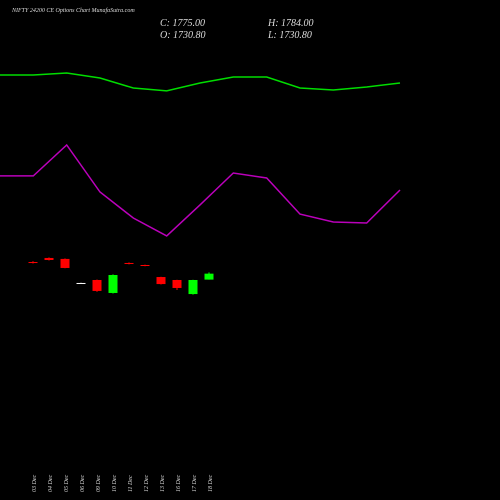 Image resolution: width=500 pixels, height=500 pixels. Describe the element at coordinates (182, 23) in the screenshot. I see `info-close: C: 1775.00` at that location.